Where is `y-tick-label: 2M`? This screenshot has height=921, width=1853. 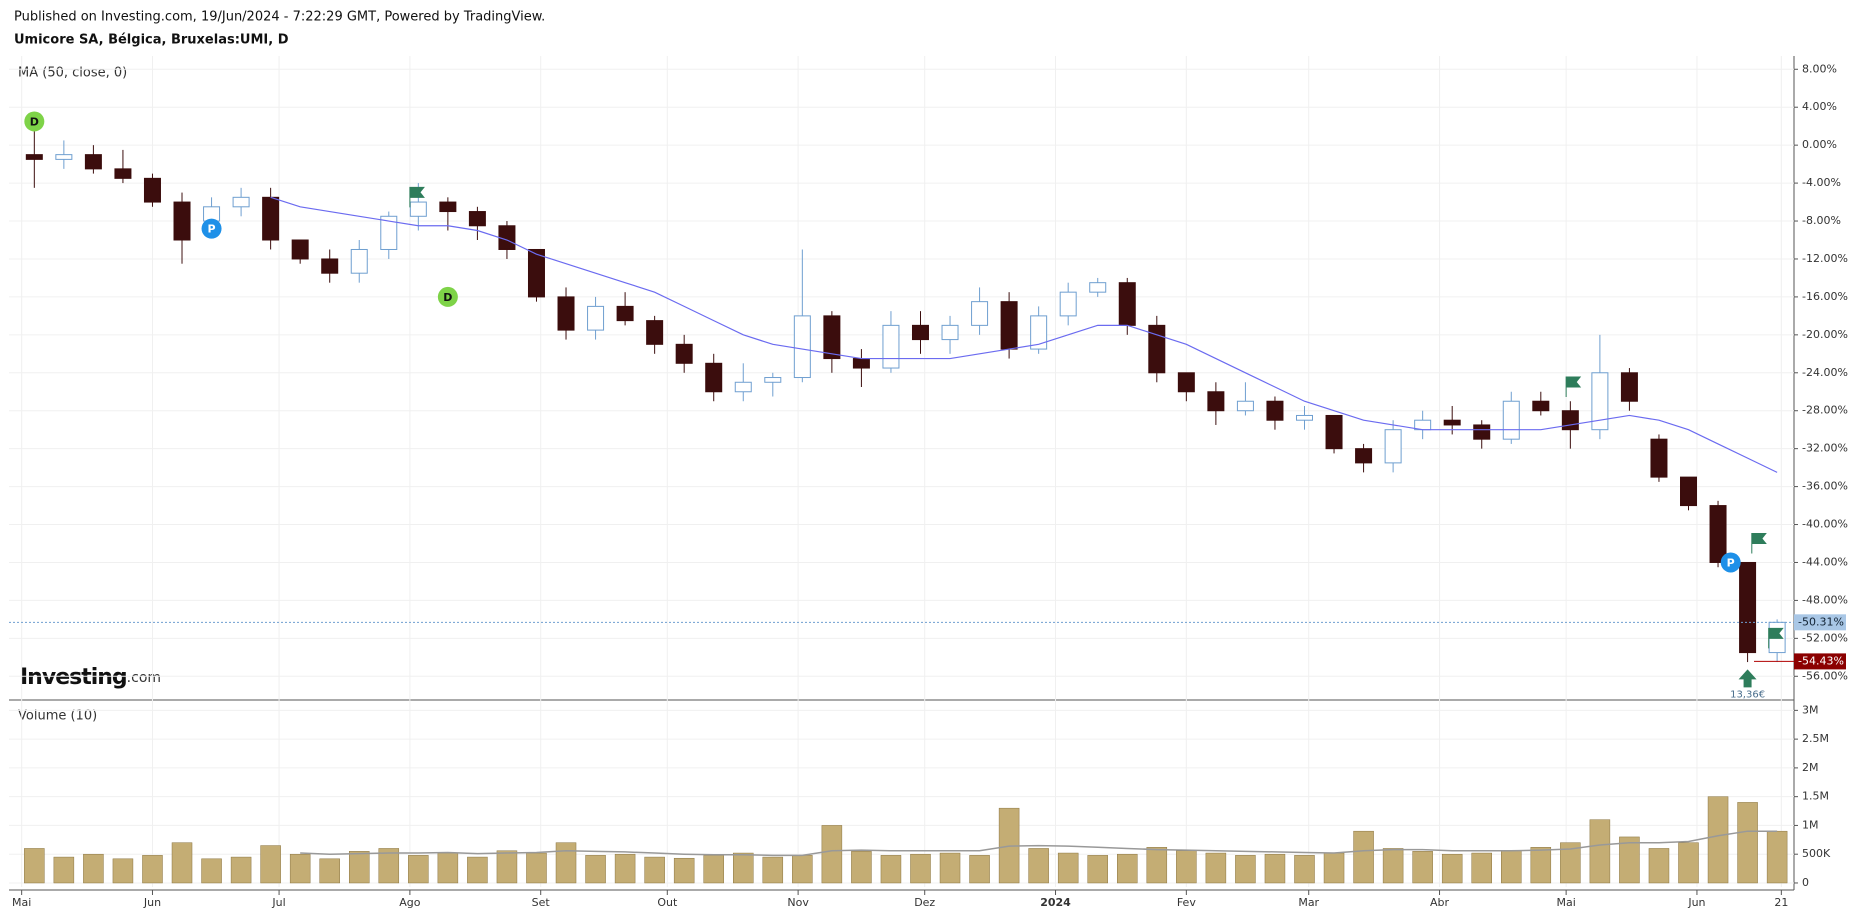
y-tick-label: 2M is located at coordinates (1810, 767).